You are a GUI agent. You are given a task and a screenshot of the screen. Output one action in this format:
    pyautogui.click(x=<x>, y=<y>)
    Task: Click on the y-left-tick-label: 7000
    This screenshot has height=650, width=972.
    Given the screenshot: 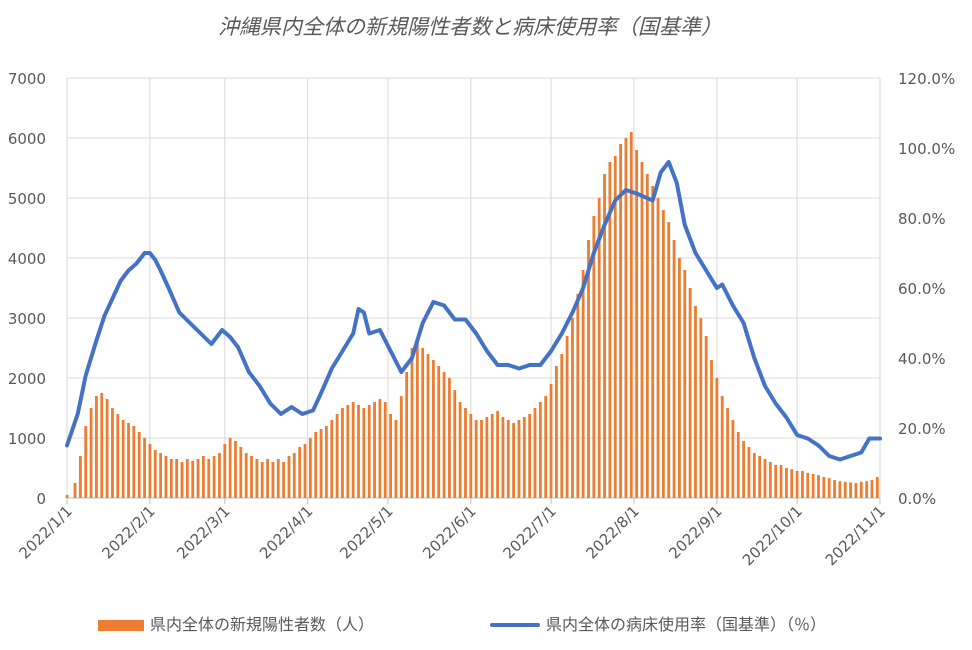 What is the action you would take?
    pyautogui.click(x=27, y=79)
    